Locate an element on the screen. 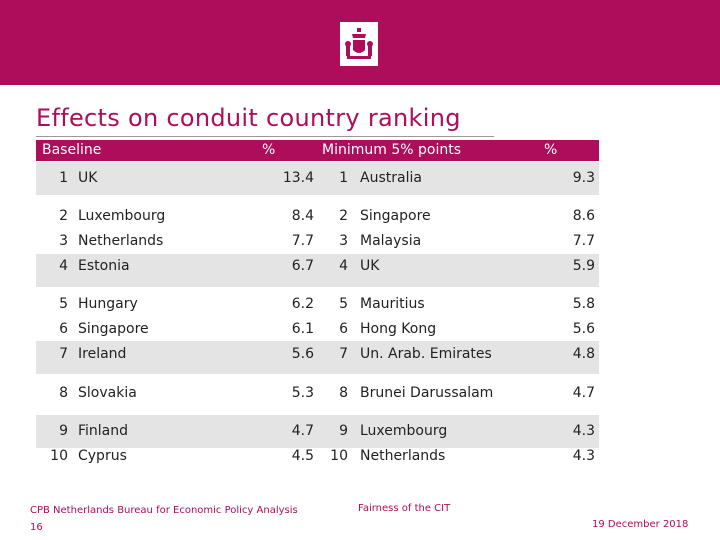 Image resolution: width=720 pixels, height=540 pixels. baseline-country: UK is located at coordinates (88, 178).